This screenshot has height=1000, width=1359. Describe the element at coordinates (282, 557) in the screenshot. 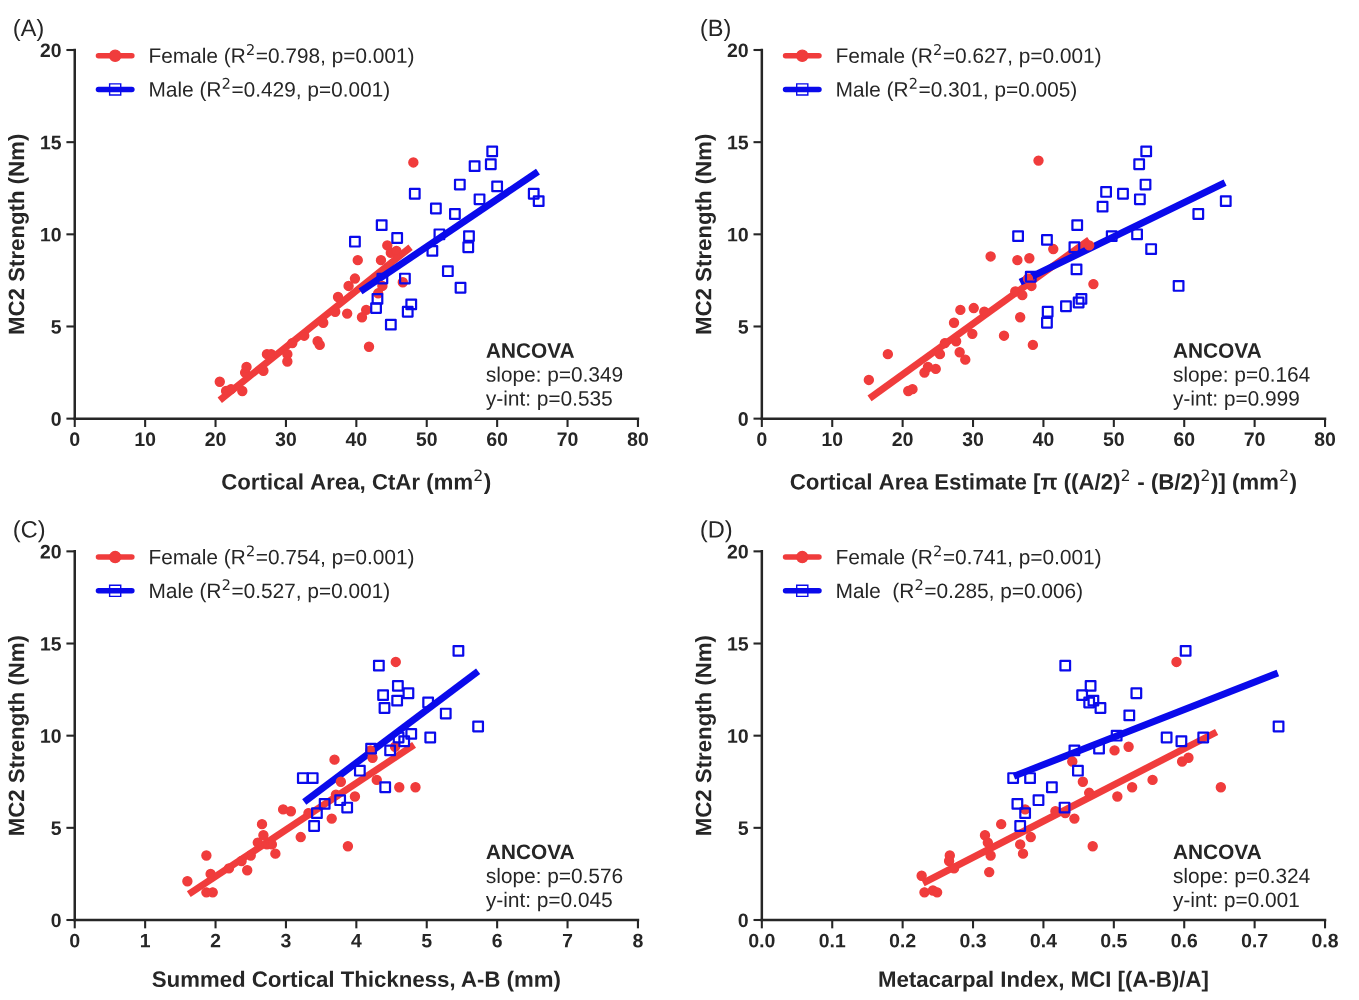

I see `legend-label: Female (R$^{2}$=0.754, p=0.001)` at that location.